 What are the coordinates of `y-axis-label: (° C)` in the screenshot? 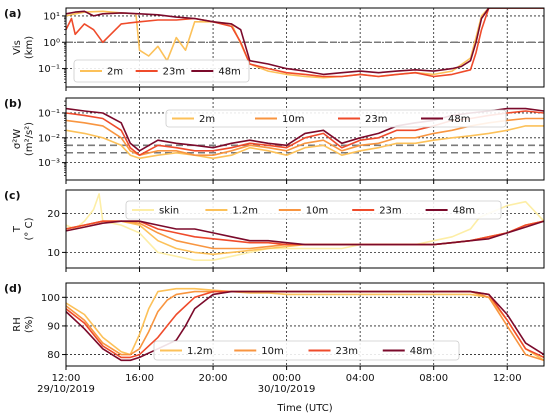 It's located at (29, 228).